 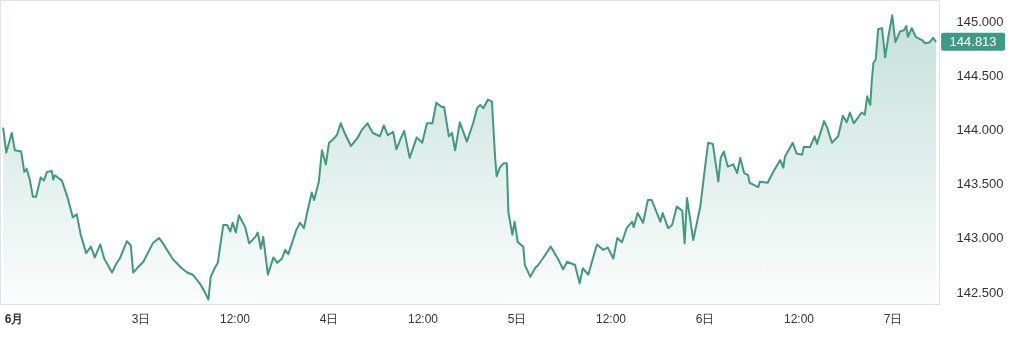 What do you see at coordinates (980, 184) in the screenshot?
I see `y-tick-label: 143.500` at bounding box center [980, 184].